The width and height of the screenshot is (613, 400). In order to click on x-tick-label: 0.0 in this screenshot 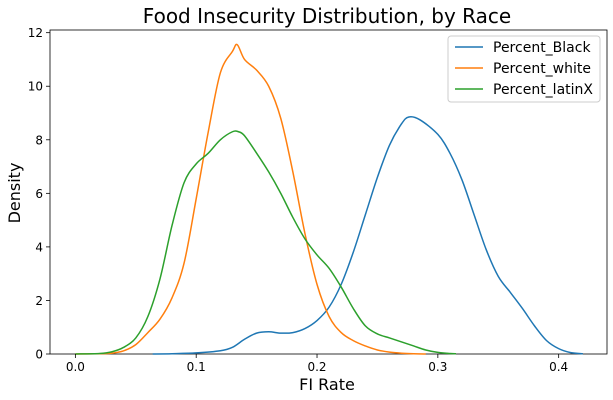, I will do `click(75, 367)`.